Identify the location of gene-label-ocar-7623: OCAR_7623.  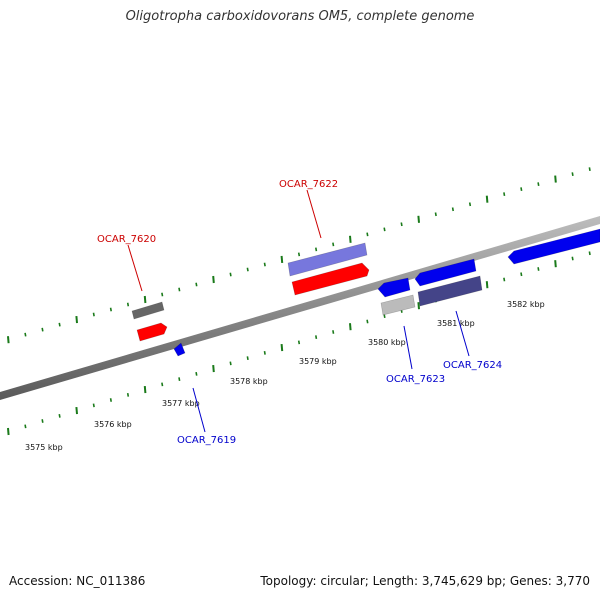
(415, 379).